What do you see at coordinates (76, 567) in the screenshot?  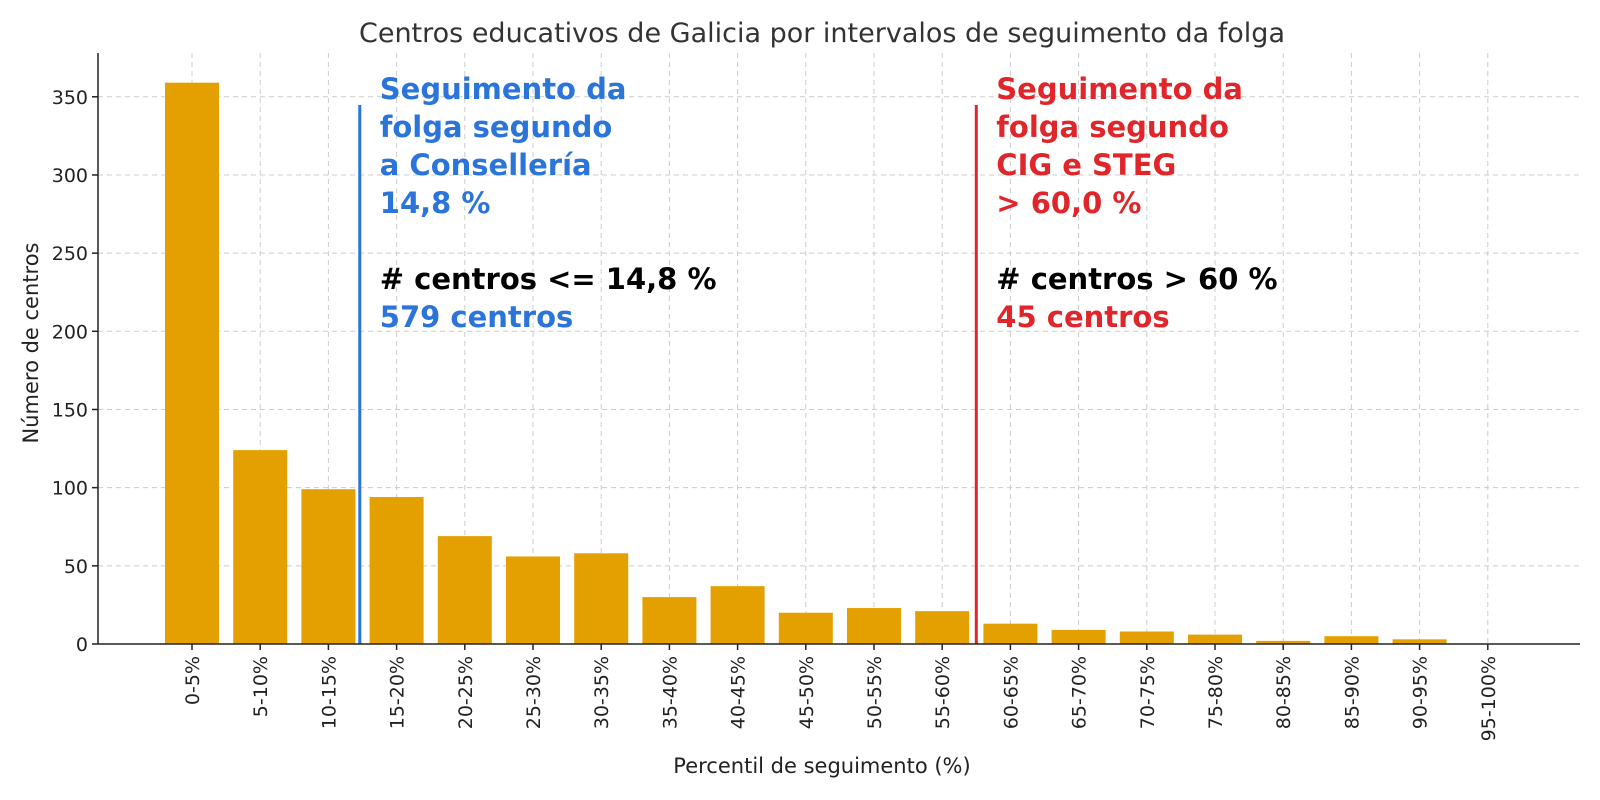 I see `y-tick-label: 50` at bounding box center [76, 567].